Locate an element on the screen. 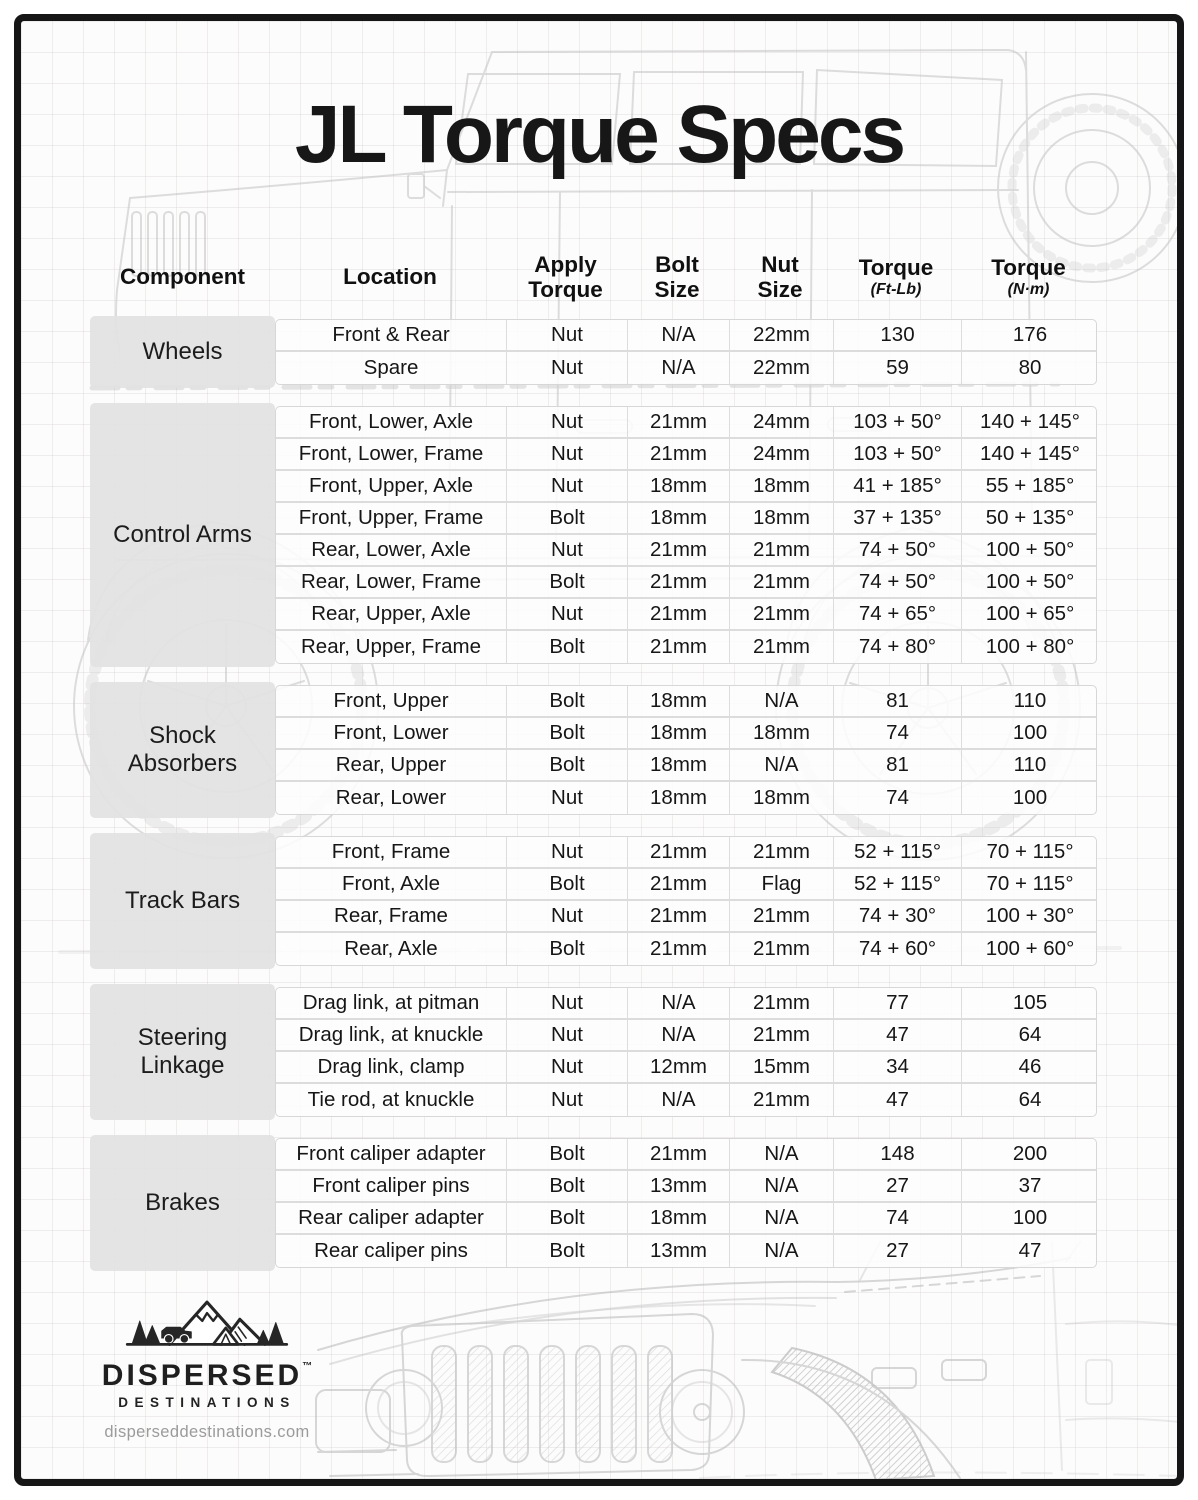 The height and width of the screenshot is (1500, 1198). cell-location: Front, Frame is located at coordinates (391, 851).